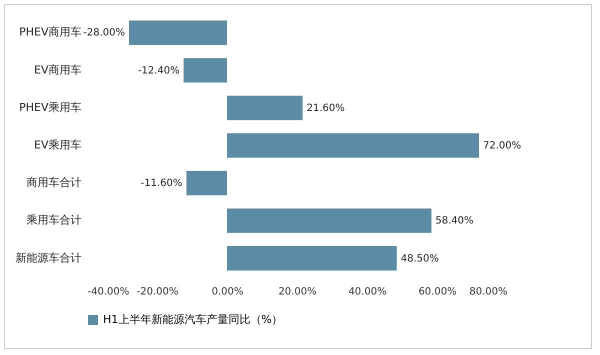 The width and height of the screenshot is (600, 355). I want to click on x-tick-label: 0.00%, so click(228, 292).